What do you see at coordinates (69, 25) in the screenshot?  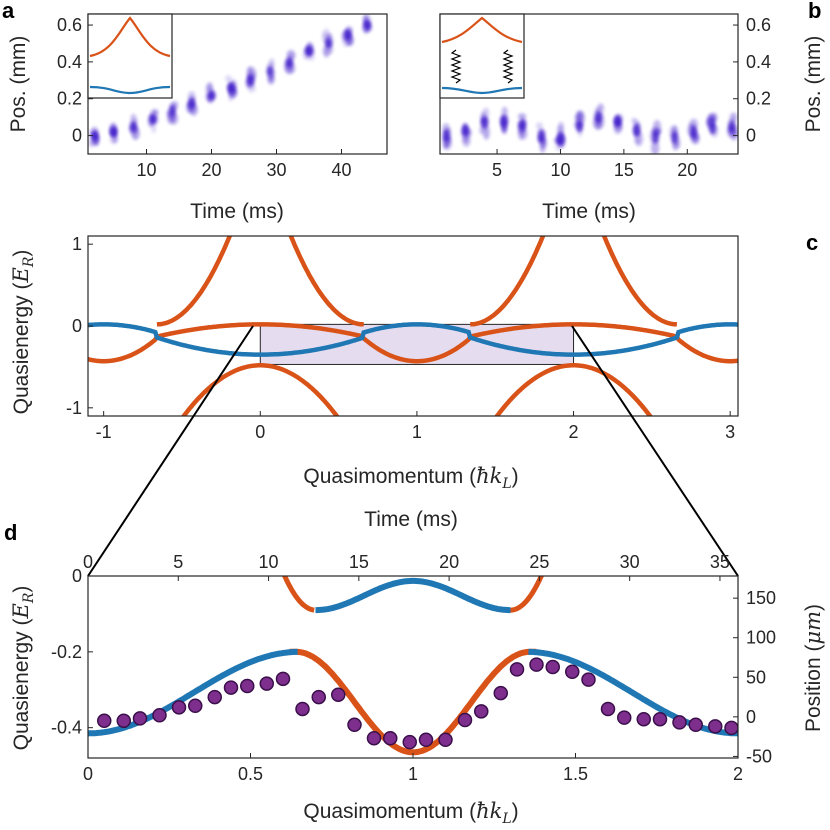 I see `panel-a-y-tick-label: 0.6` at bounding box center [69, 25].